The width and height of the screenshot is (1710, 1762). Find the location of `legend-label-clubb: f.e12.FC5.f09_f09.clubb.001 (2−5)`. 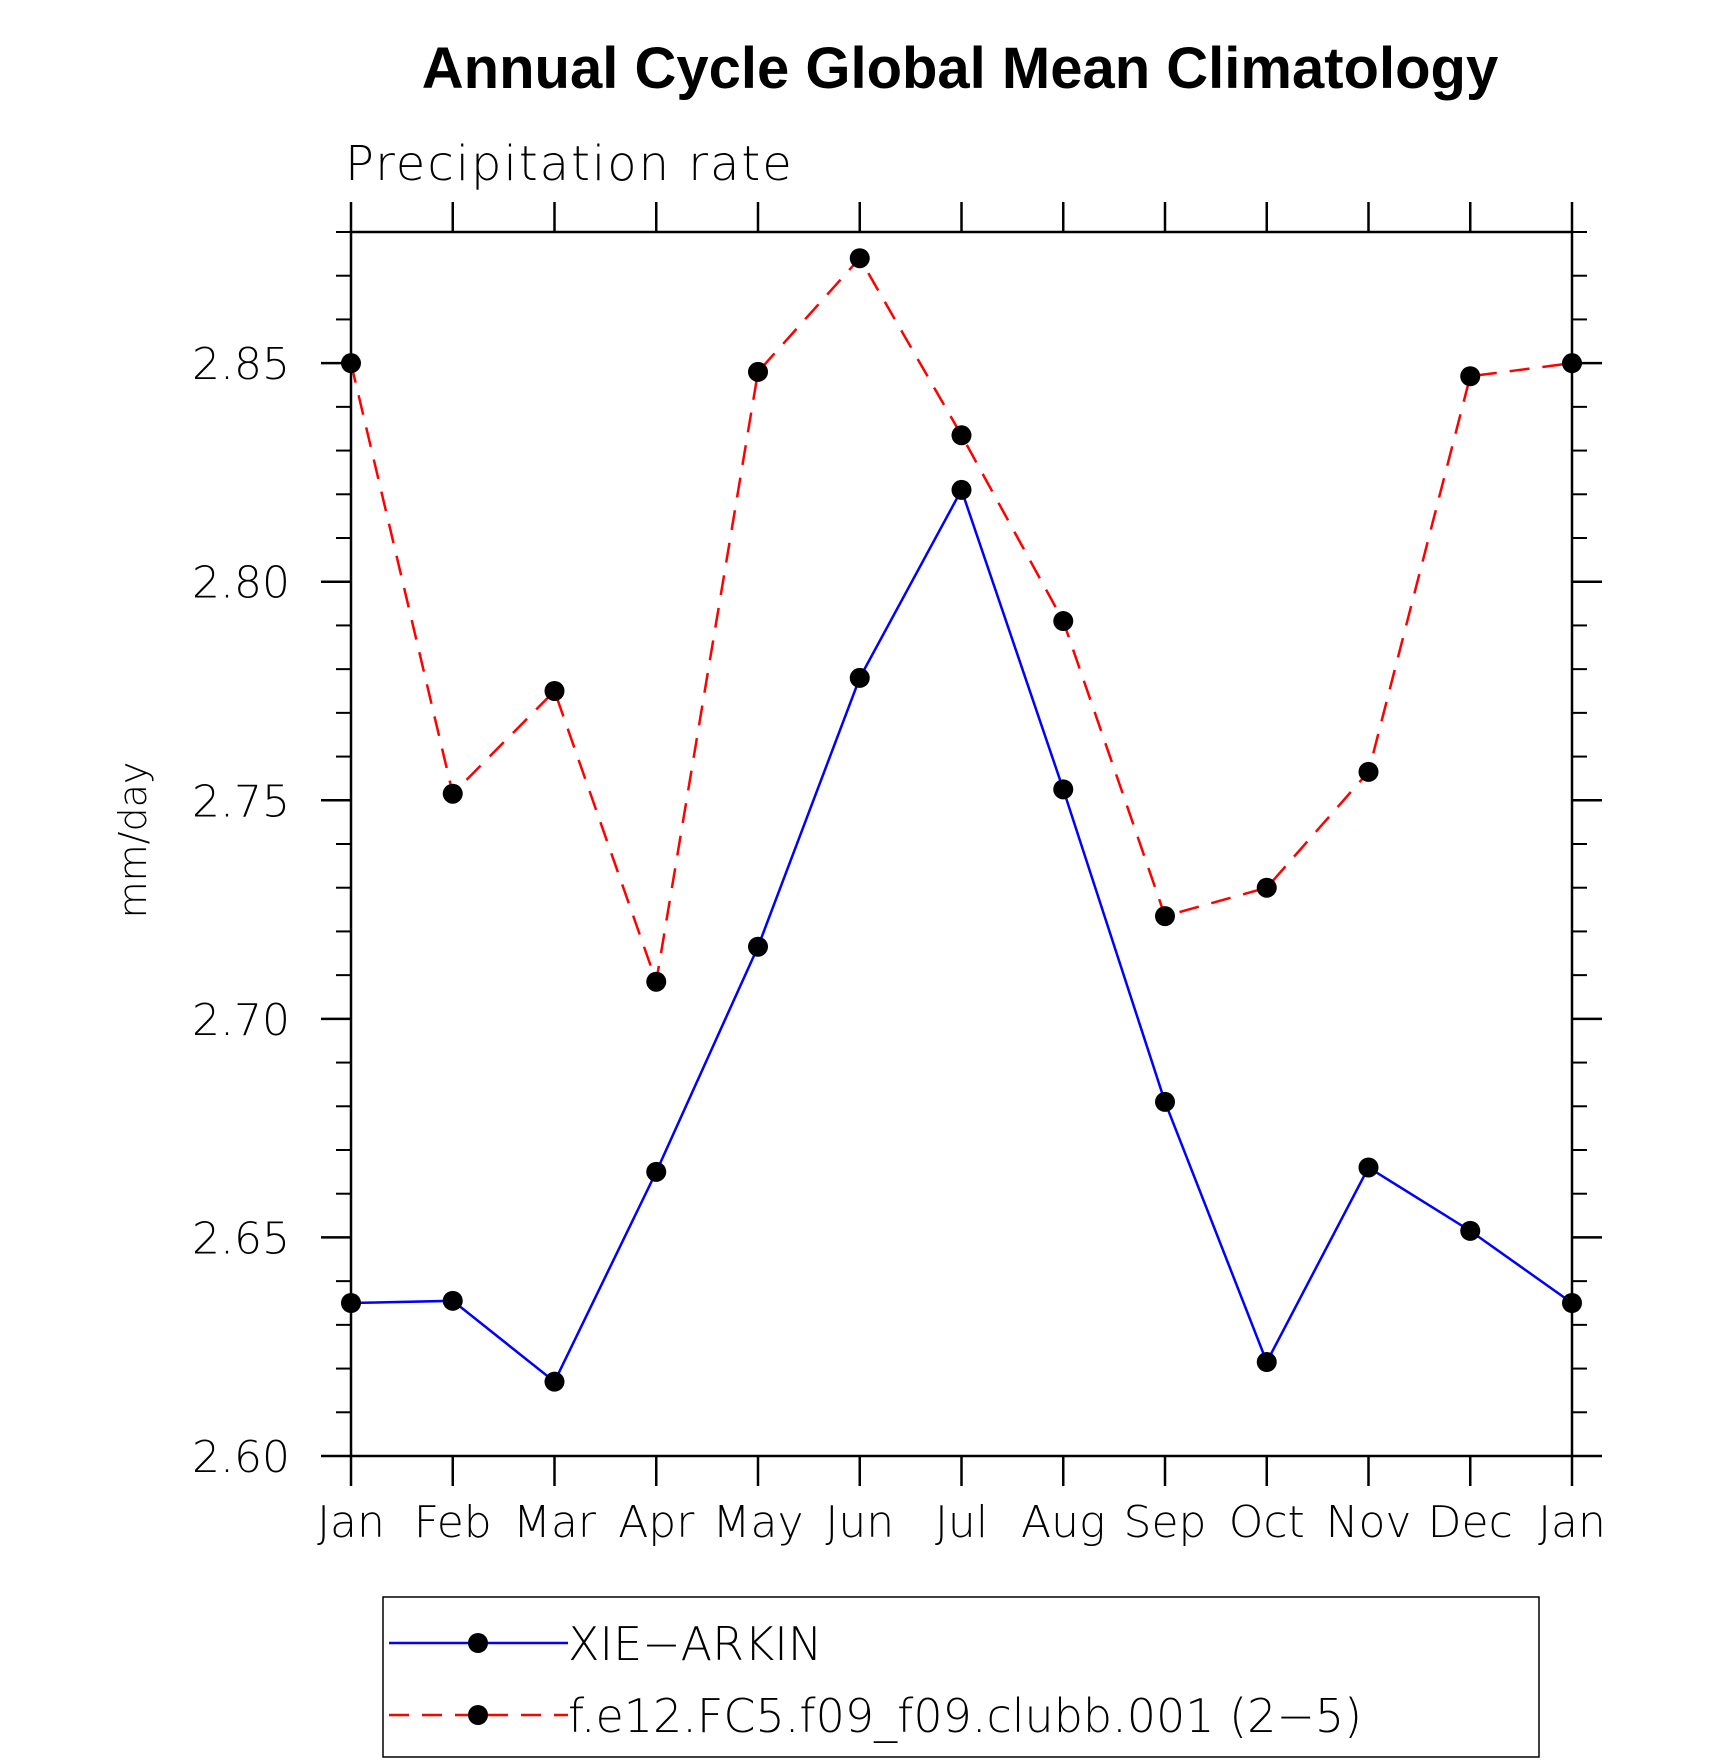

legend-label-clubb: f.e12.FC5.f09_f09.clubb.001 (2−5) is located at coordinates (965, 1716).